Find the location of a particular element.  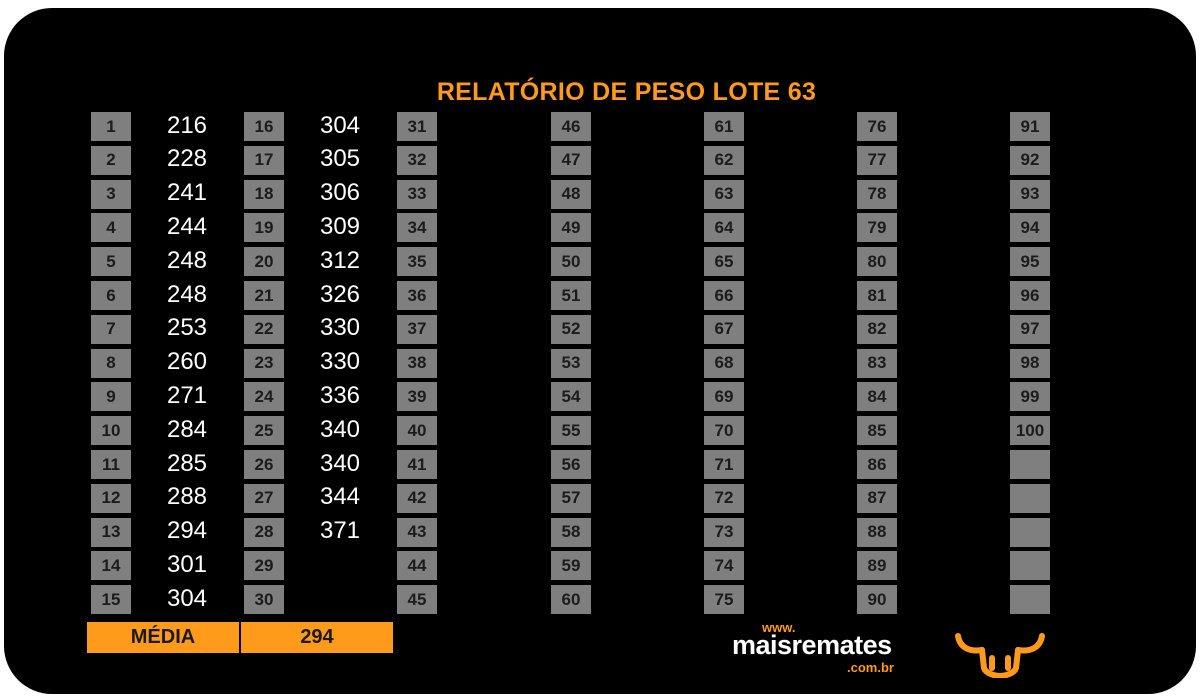

lot-number-cell: 10 is located at coordinates (111, 431).